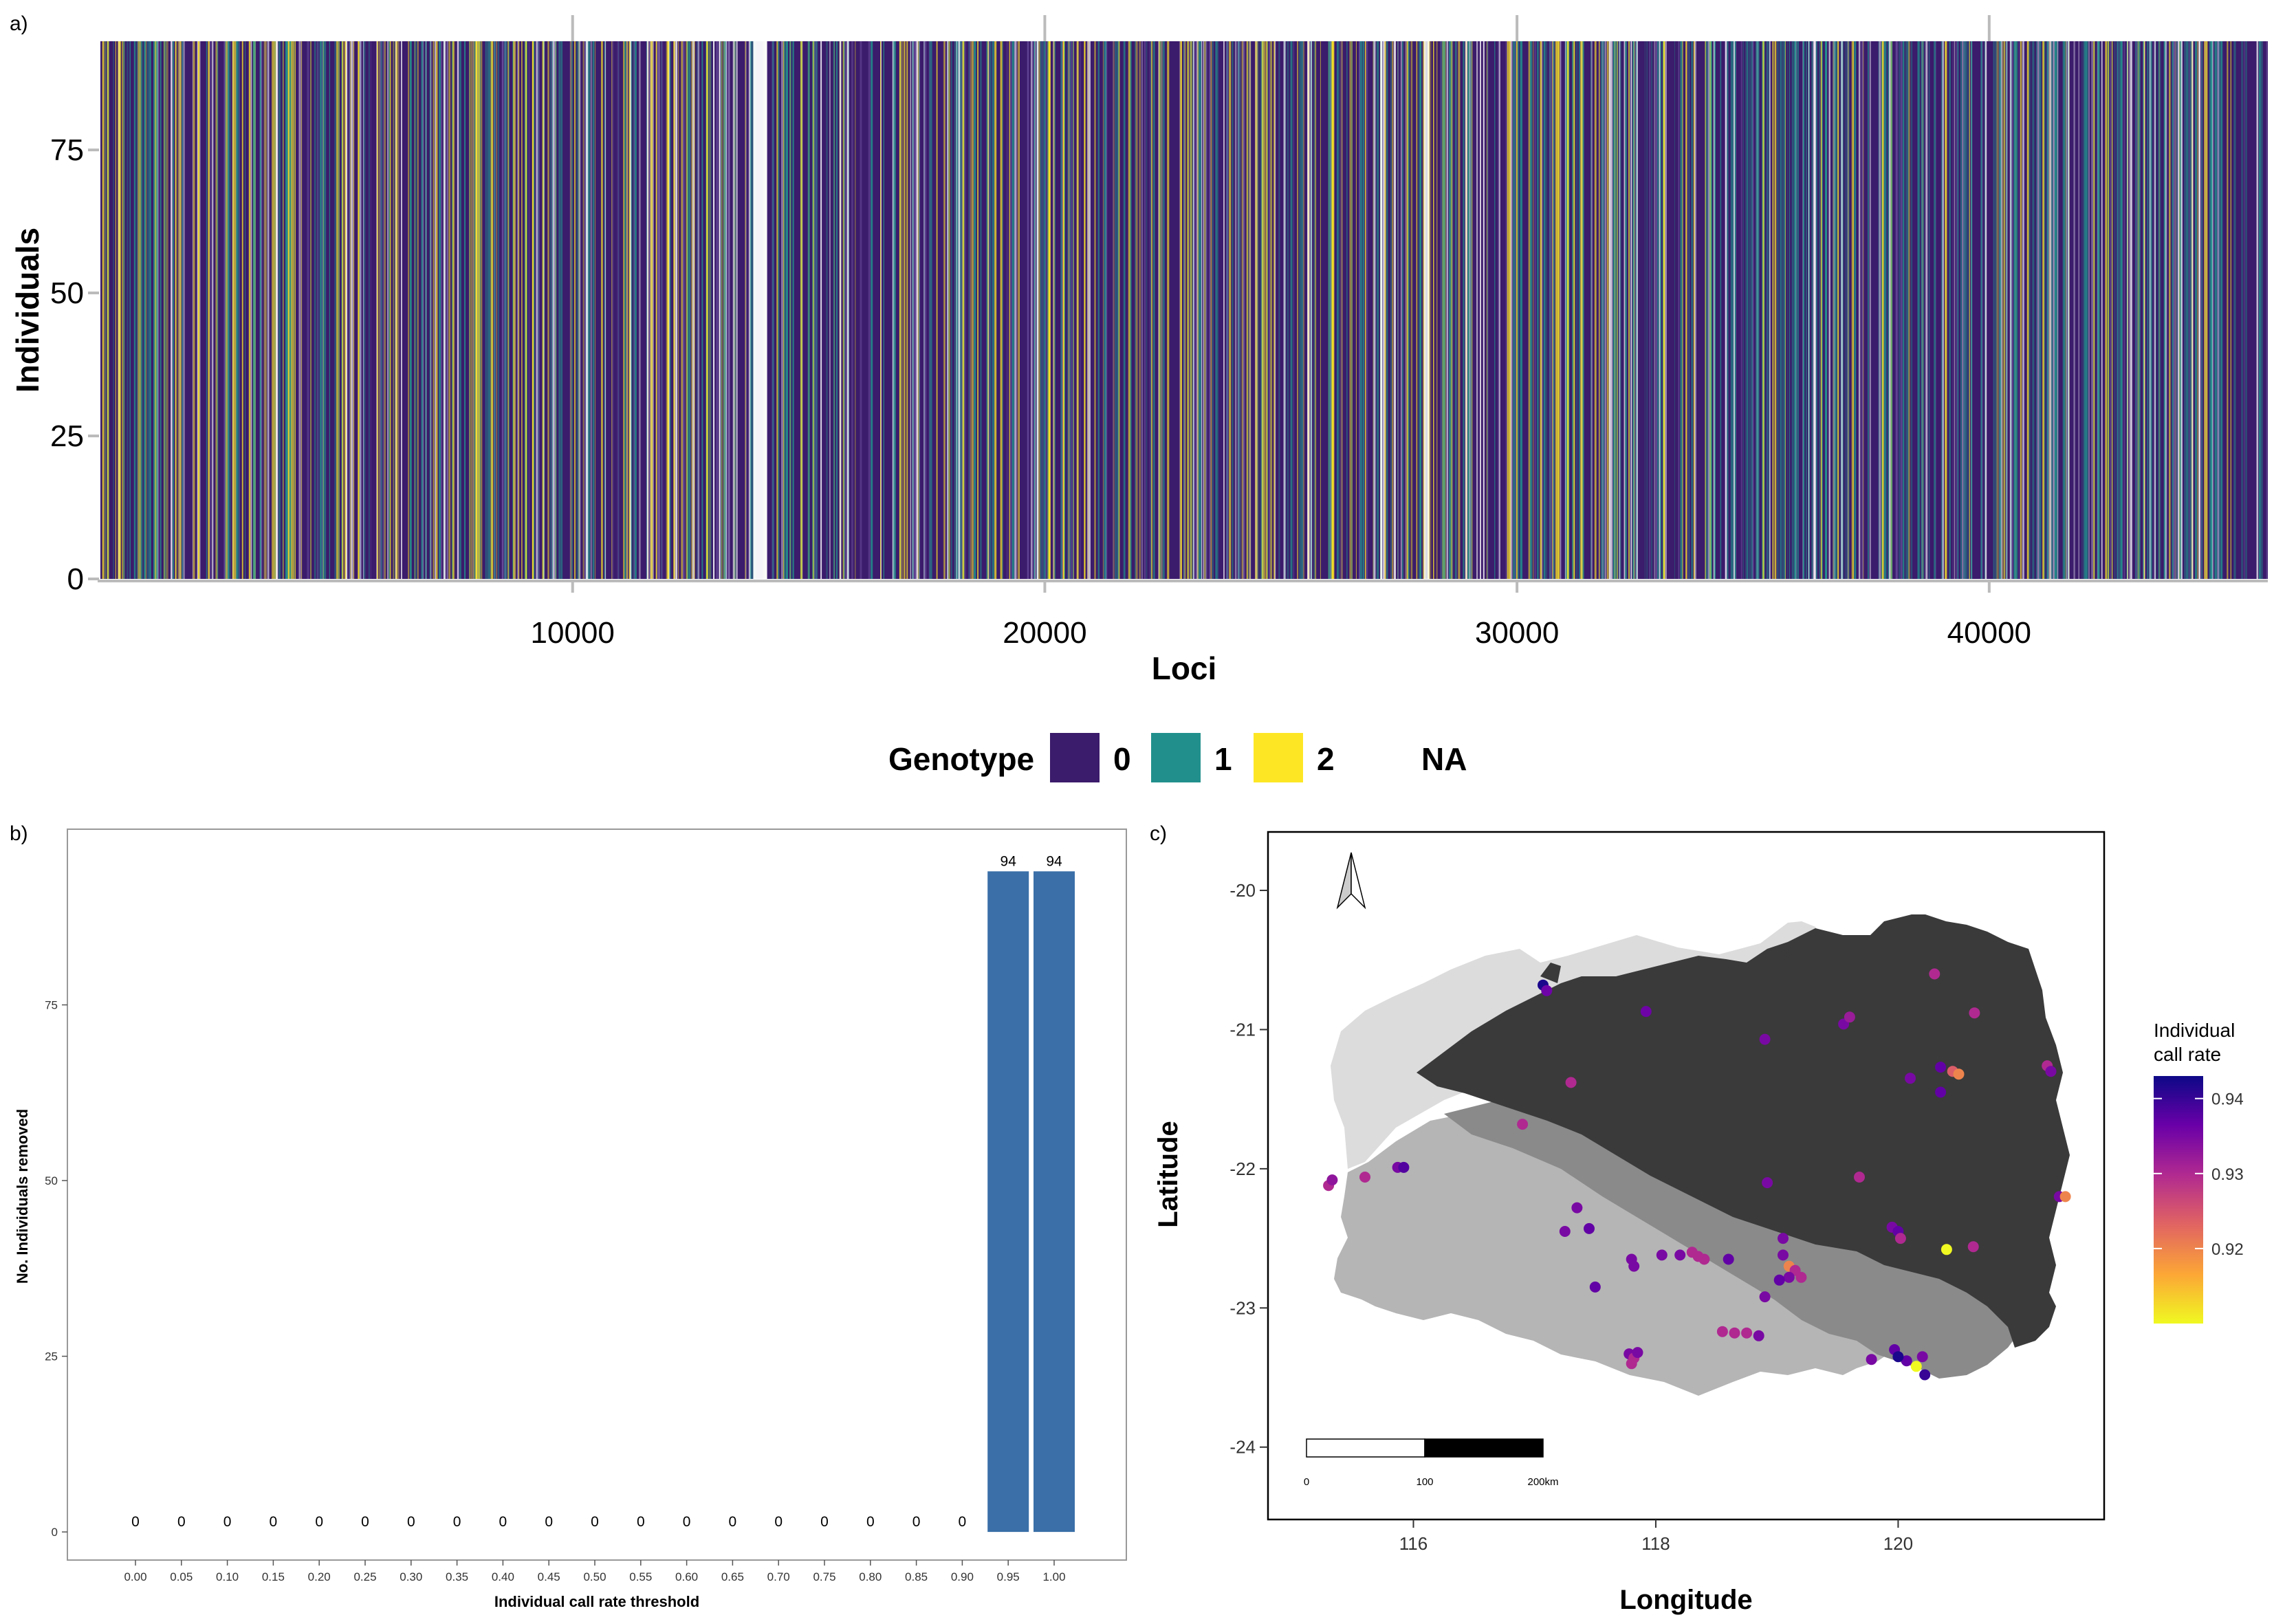 The height and width of the screenshot is (1624, 2274). What do you see at coordinates (1177, 757) in the screenshot?
I see `genotype-legend: Genotype 0 1 2 NA` at bounding box center [1177, 757].